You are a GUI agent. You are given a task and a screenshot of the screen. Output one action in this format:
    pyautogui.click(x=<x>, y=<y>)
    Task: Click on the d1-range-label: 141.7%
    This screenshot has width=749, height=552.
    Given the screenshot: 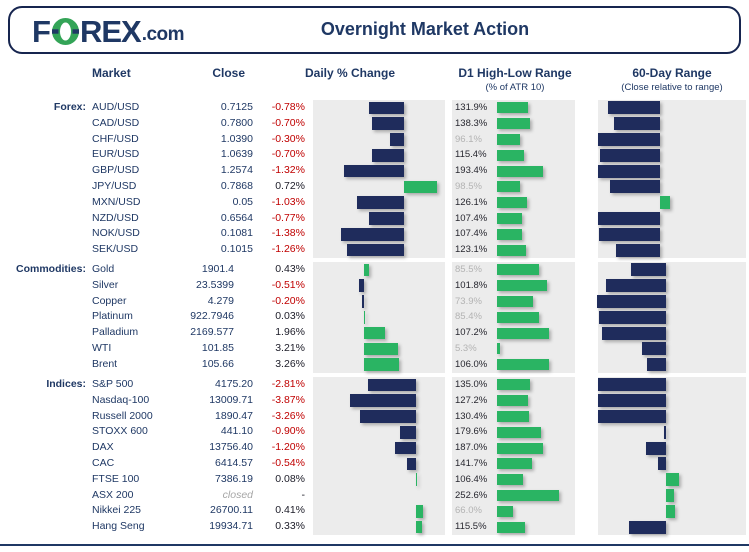 What is the action you would take?
    pyautogui.click(x=471, y=463)
    